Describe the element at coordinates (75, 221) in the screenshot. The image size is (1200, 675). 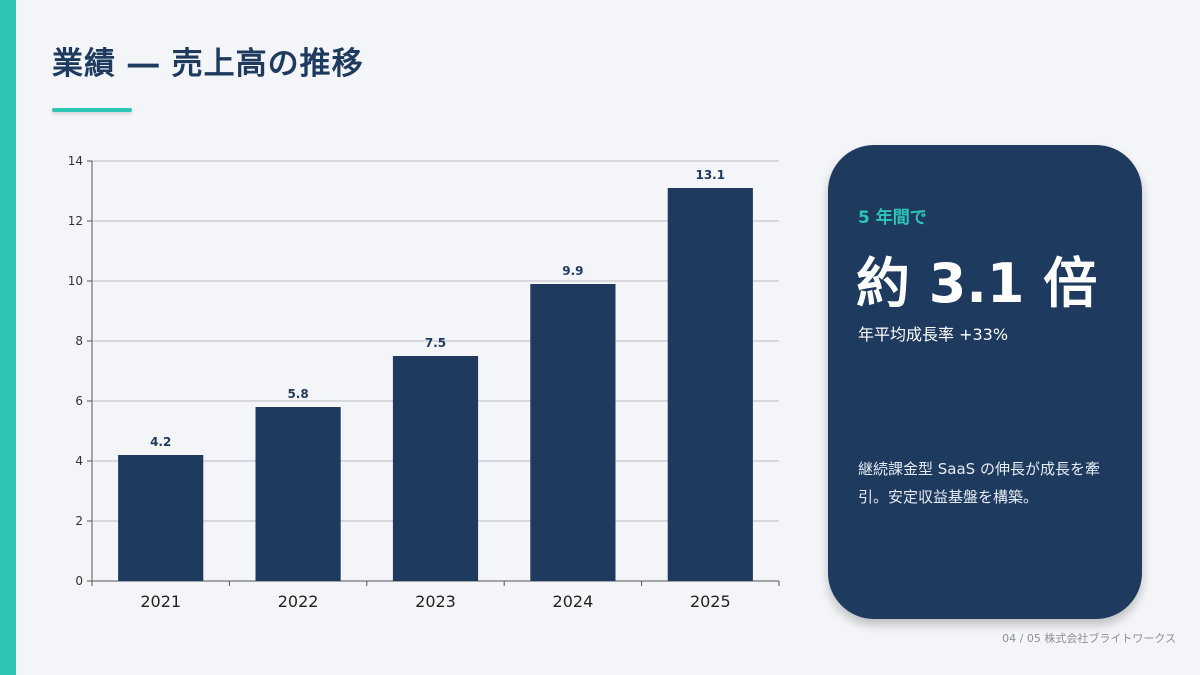
I see `y-tick-label: 12` at that location.